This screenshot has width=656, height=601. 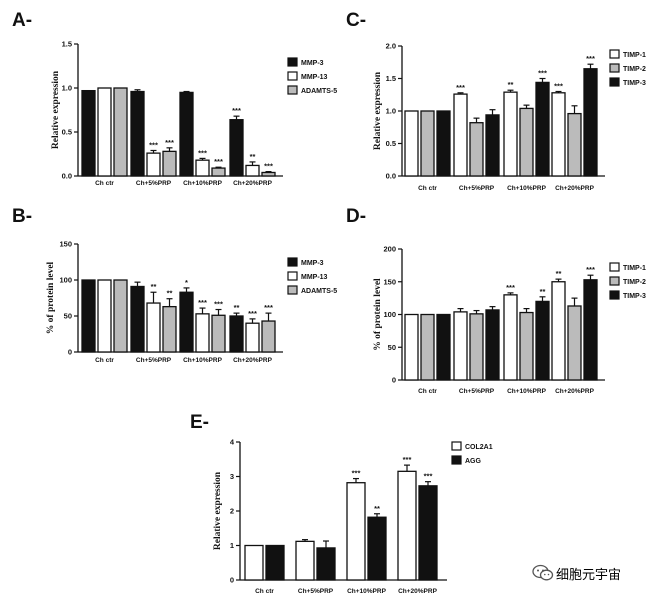 What do you see at coordinates (312, 263) in the screenshot?
I see `legend-label: MMP-3` at bounding box center [312, 263].